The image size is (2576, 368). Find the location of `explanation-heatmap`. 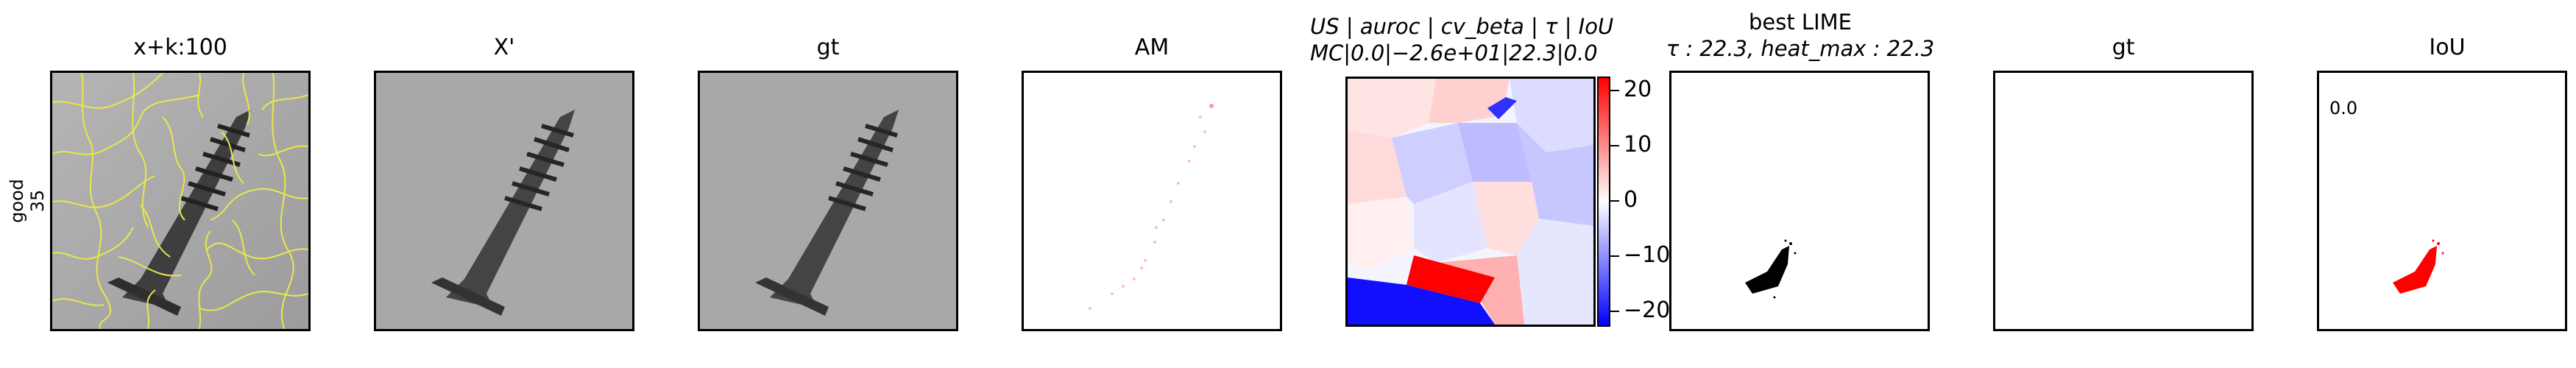

explanation-heatmap is located at coordinates (1470, 202).